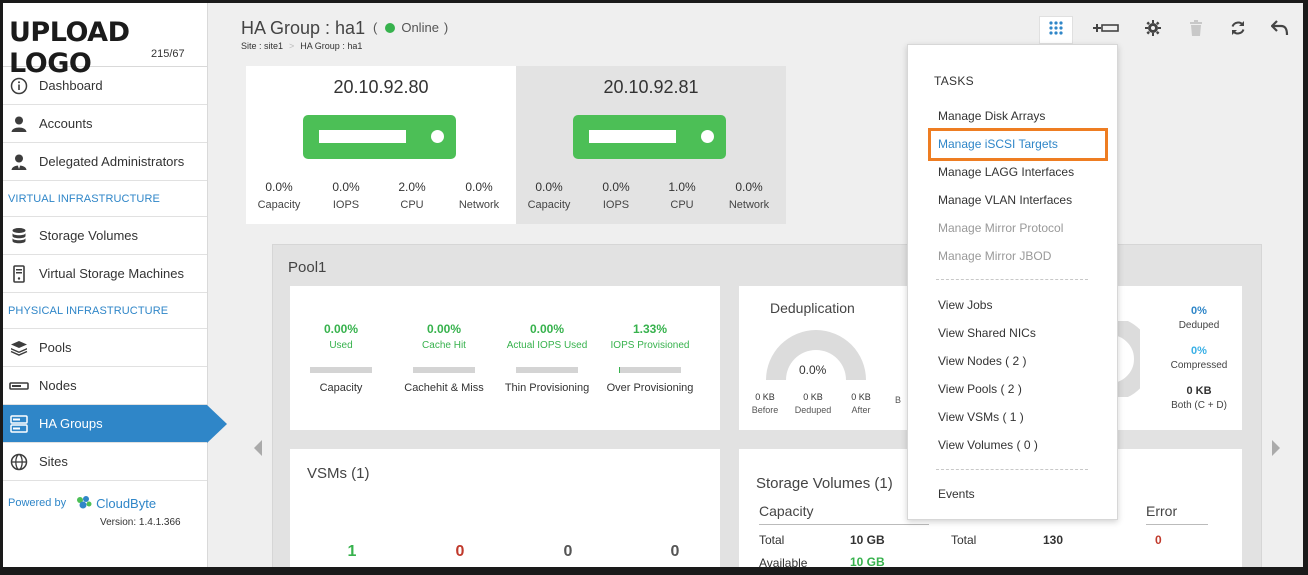  Describe the element at coordinates (279, 195) in the screenshot. I see `node-stat: 0.0% Capacity` at that location.